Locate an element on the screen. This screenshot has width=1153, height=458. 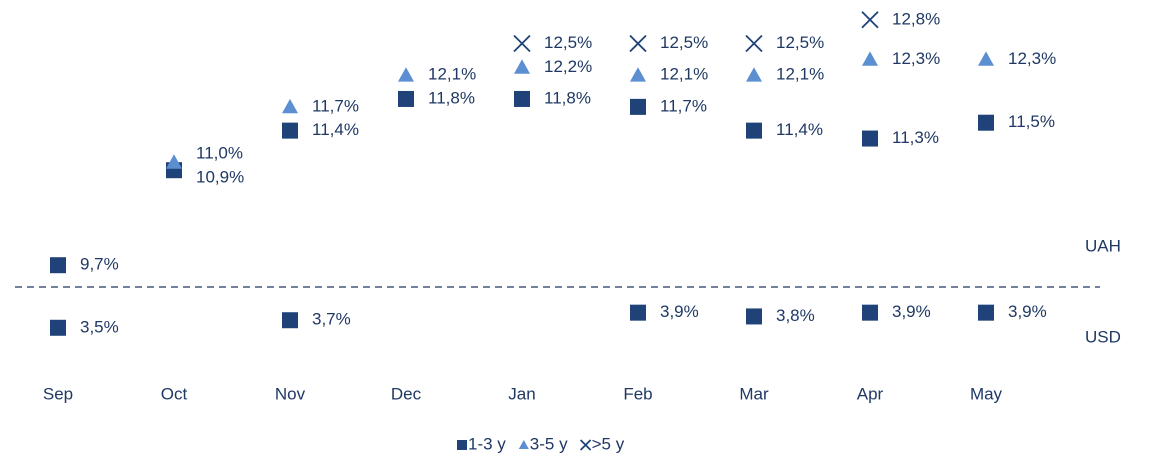
legend-label: 3-5 y is located at coordinates (549, 443).